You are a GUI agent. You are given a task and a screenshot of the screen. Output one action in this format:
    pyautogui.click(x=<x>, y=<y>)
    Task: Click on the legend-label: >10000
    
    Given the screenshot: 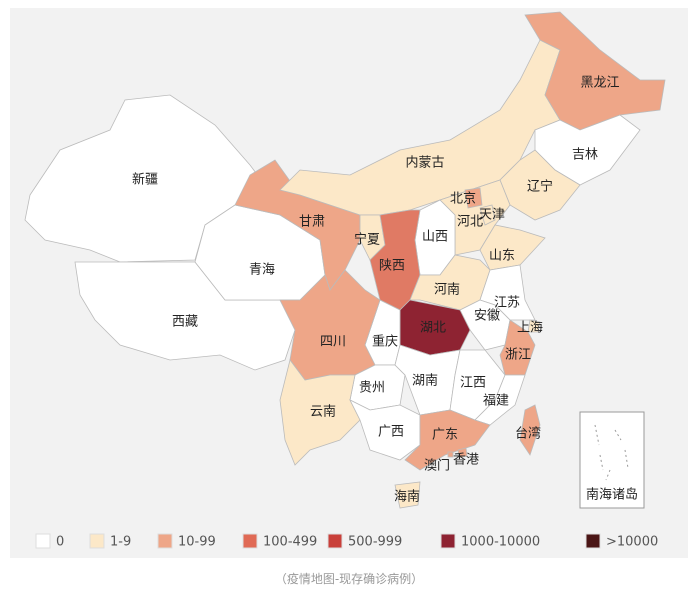 What is the action you would take?
    pyautogui.click(x=632, y=542)
    